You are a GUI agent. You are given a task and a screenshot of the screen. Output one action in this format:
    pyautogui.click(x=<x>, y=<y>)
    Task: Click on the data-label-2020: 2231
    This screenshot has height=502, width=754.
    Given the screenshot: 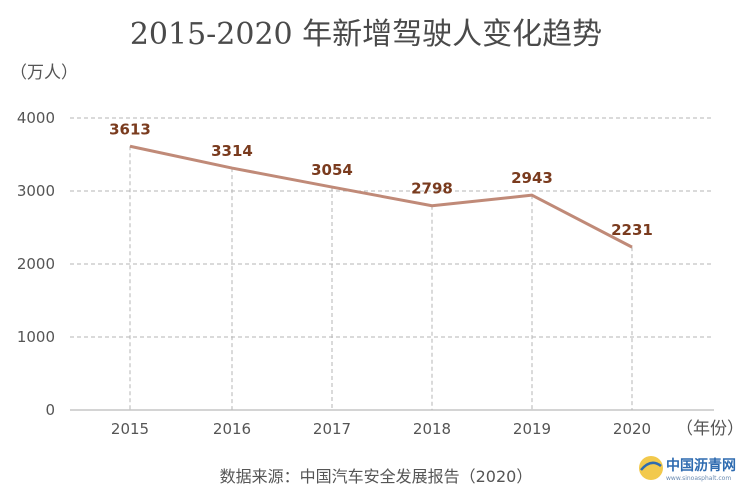 What is the action you would take?
    pyautogui.click(x=632, y=230)
    